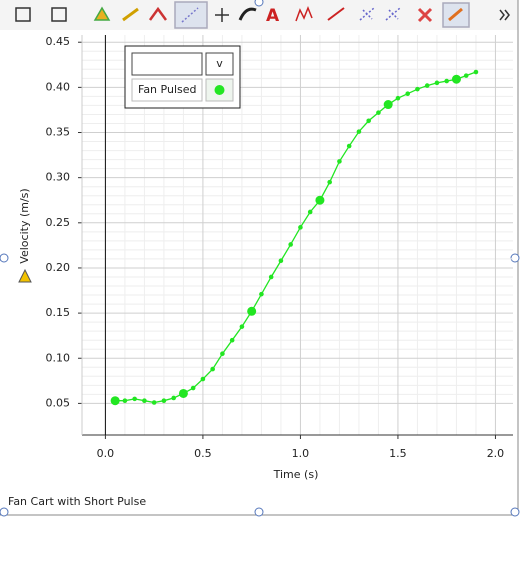  I want to click on y-tick-label: 0.35, so click(58, 132).